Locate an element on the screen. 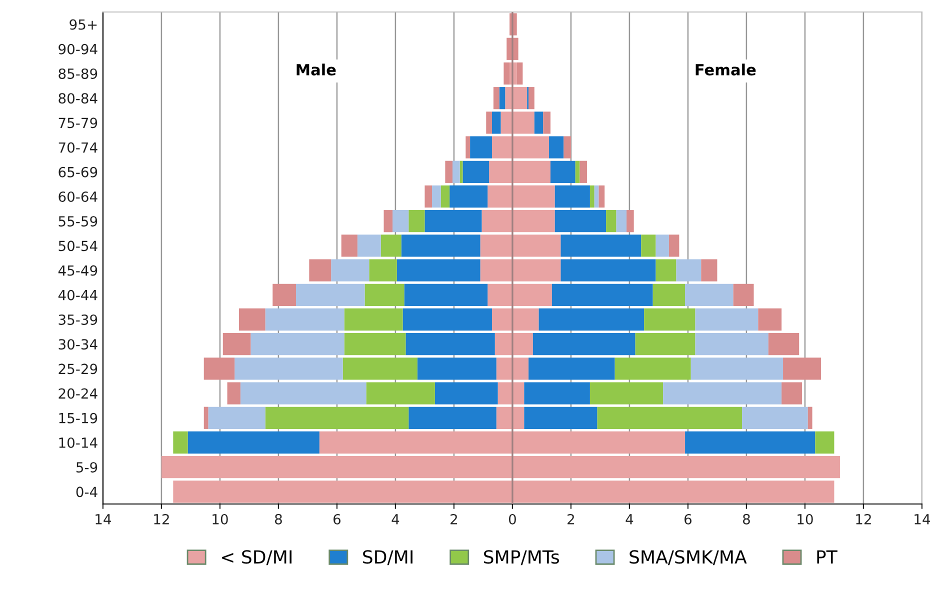 Image resolution: width=936 pixels, height=600 pixels. x-tick-label: 0 is located at coordinates (512, 519).